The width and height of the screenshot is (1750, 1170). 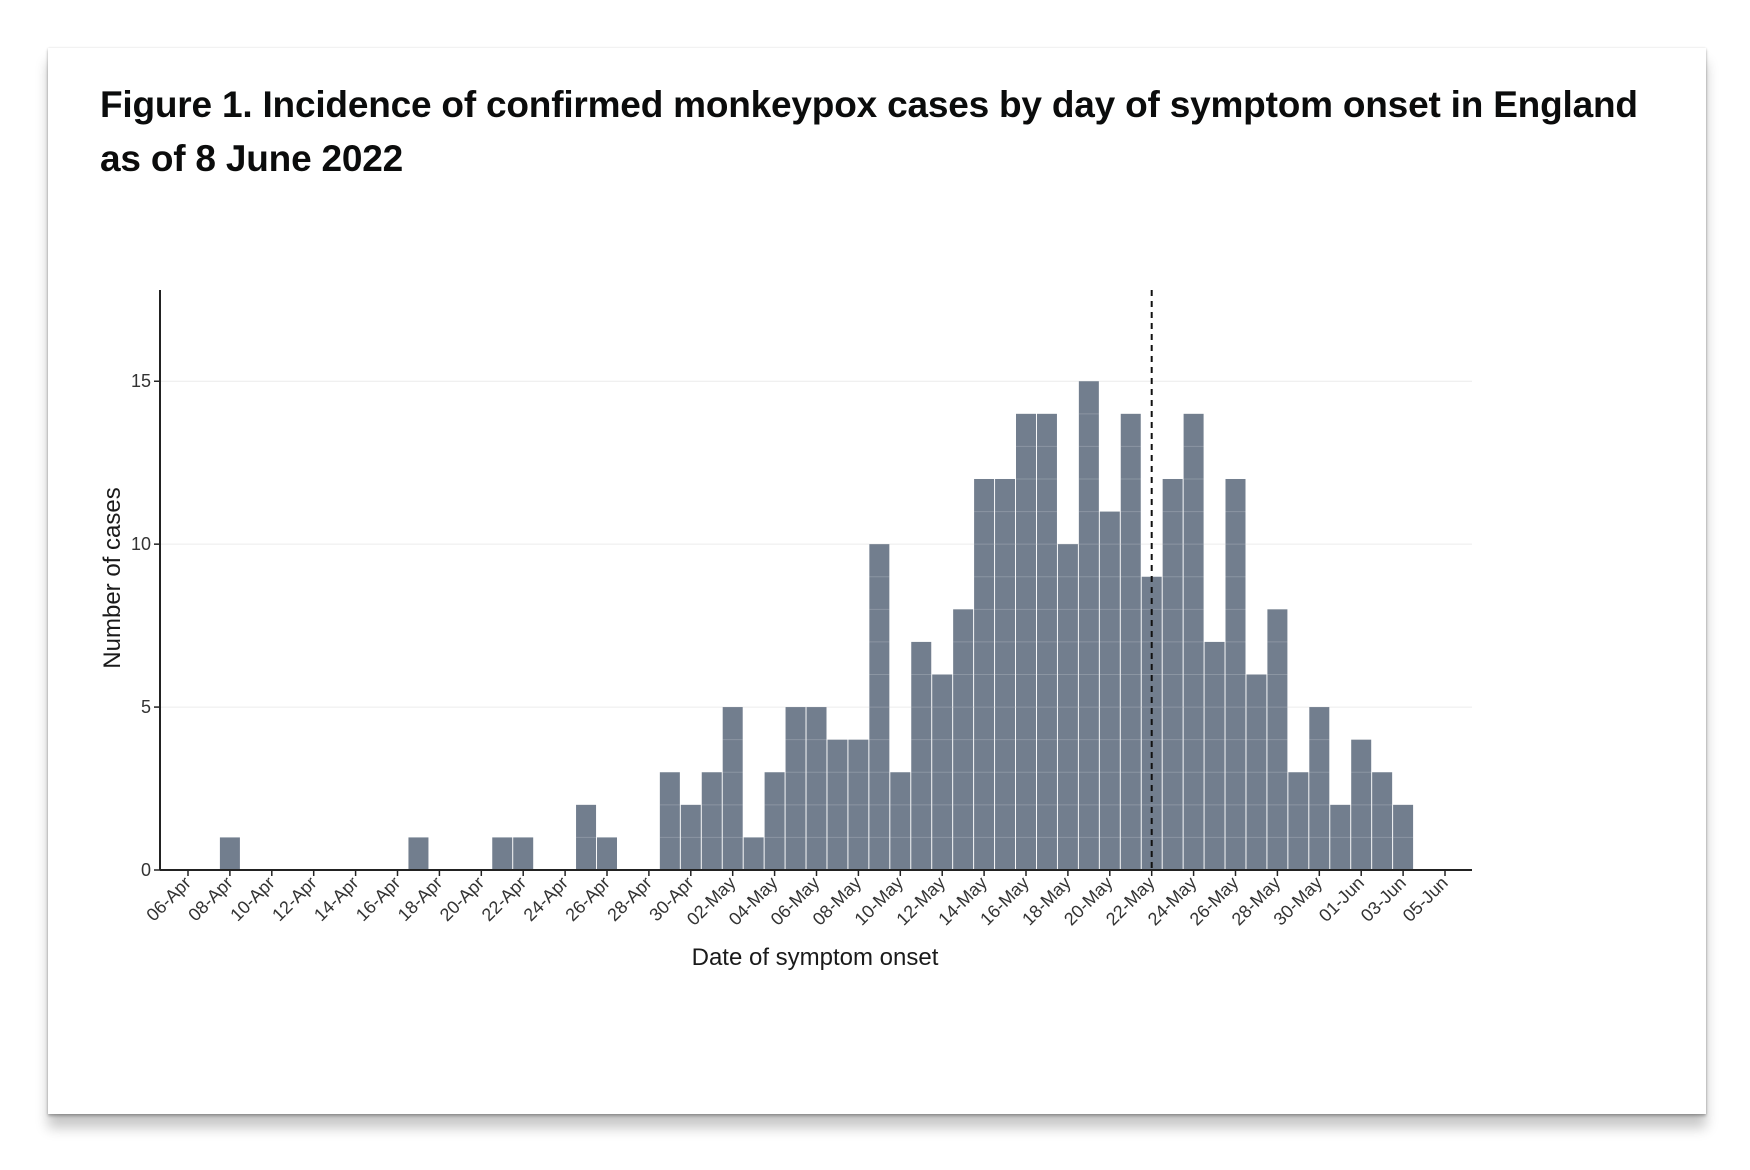 What do you see at coordinates (146, 707) in the screenshot?
I see `y-tick-label: 5` at bounding box center [146, 707].